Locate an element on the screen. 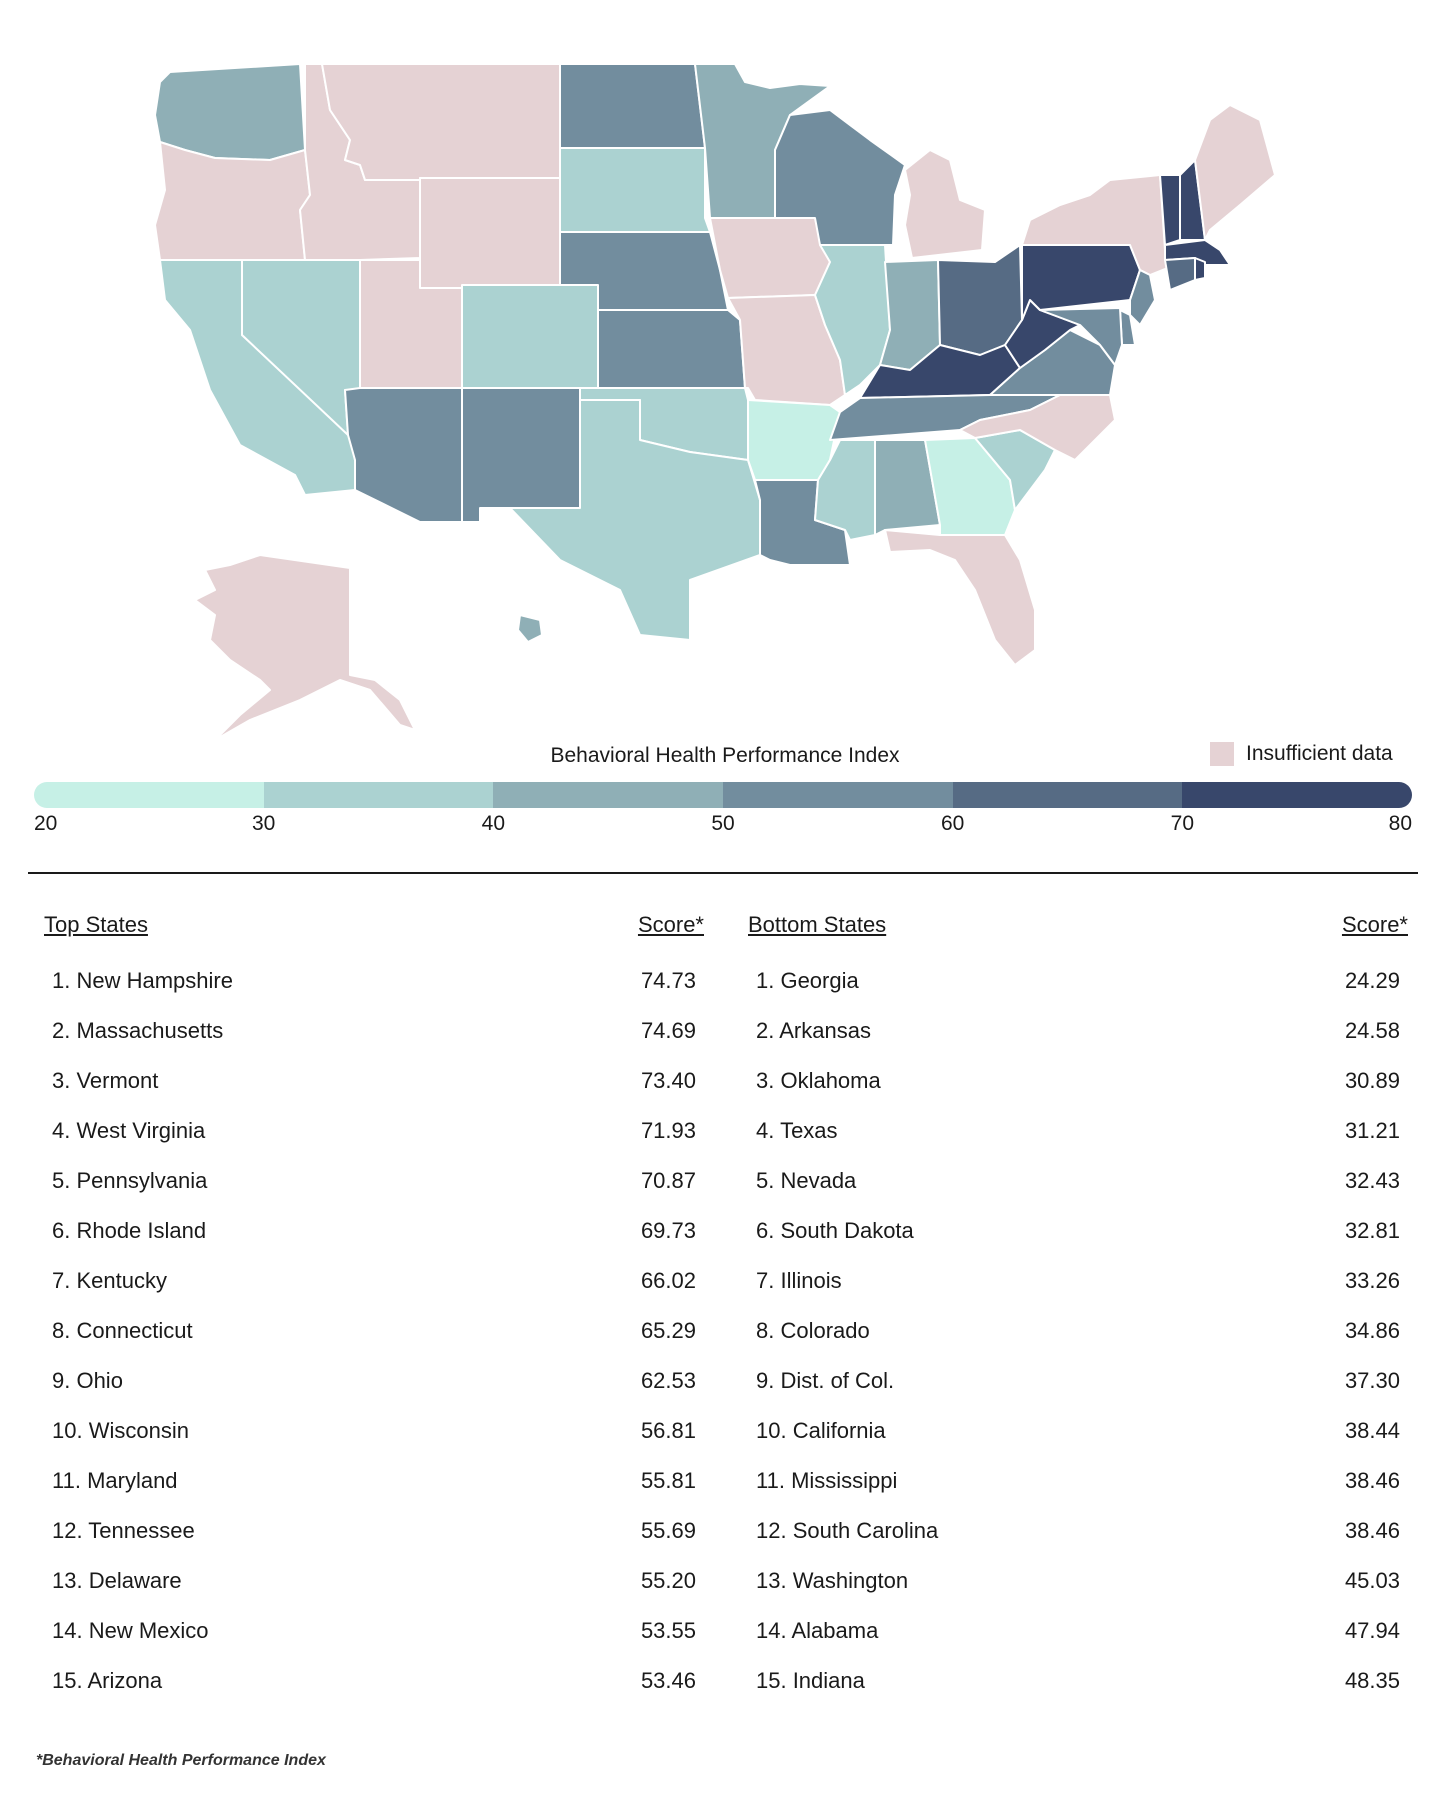  state-score: 34.86 is located at coordinates (1372, 1330).